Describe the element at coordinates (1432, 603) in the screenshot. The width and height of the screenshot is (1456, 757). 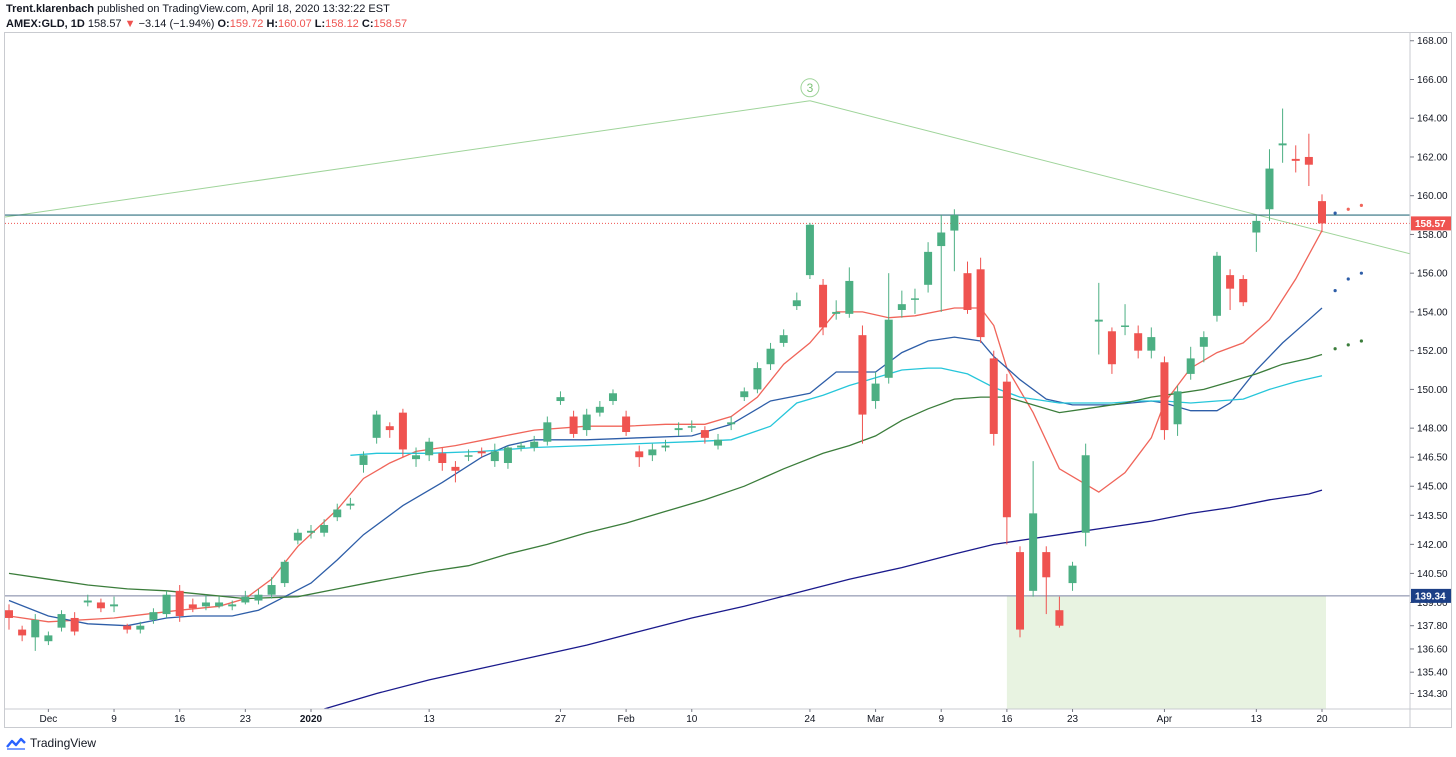
I see `price-tick-label: 139.00` at that location.